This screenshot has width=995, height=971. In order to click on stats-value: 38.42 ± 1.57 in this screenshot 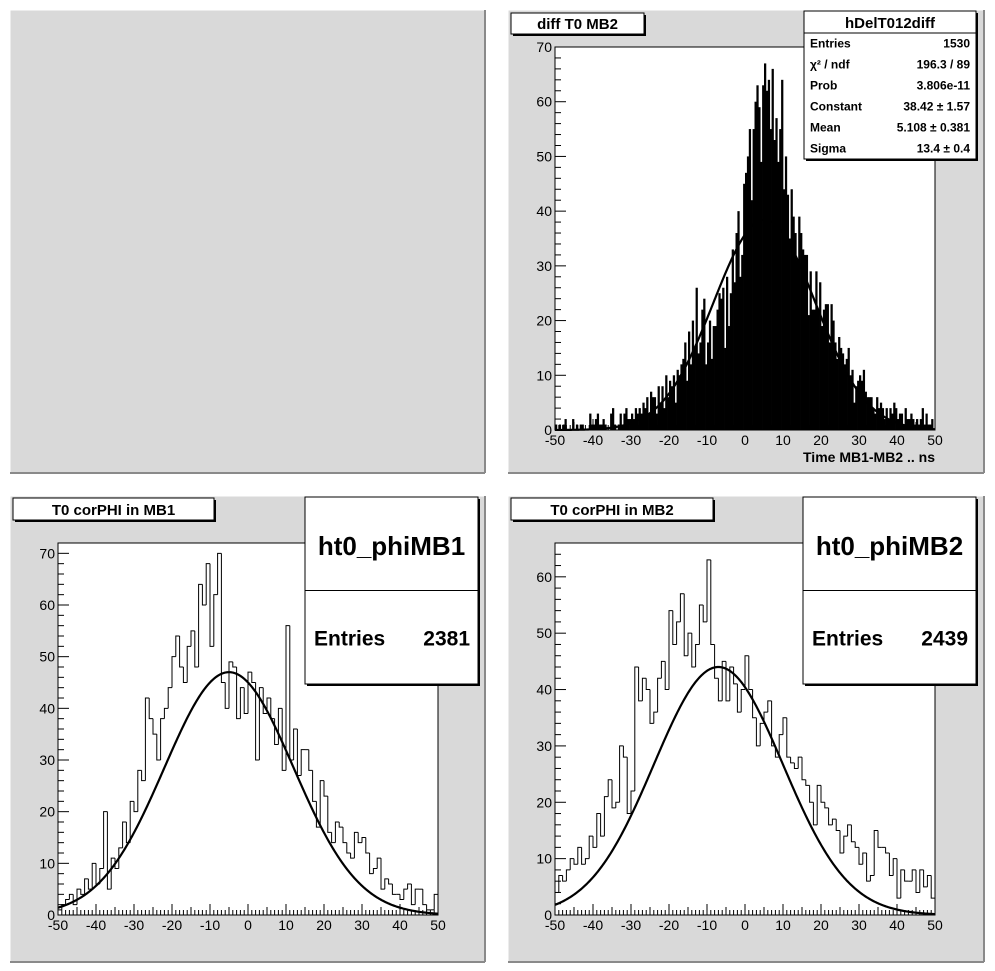, I will do `click(936, 107)`.